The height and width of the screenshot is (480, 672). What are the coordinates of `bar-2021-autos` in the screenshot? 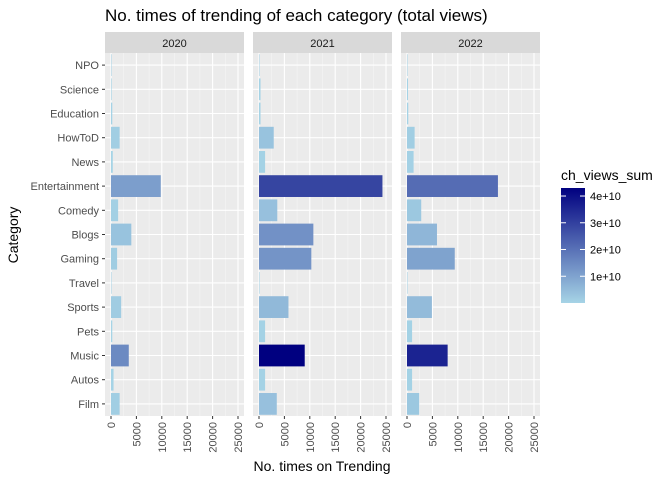 It's located at (262, 379).